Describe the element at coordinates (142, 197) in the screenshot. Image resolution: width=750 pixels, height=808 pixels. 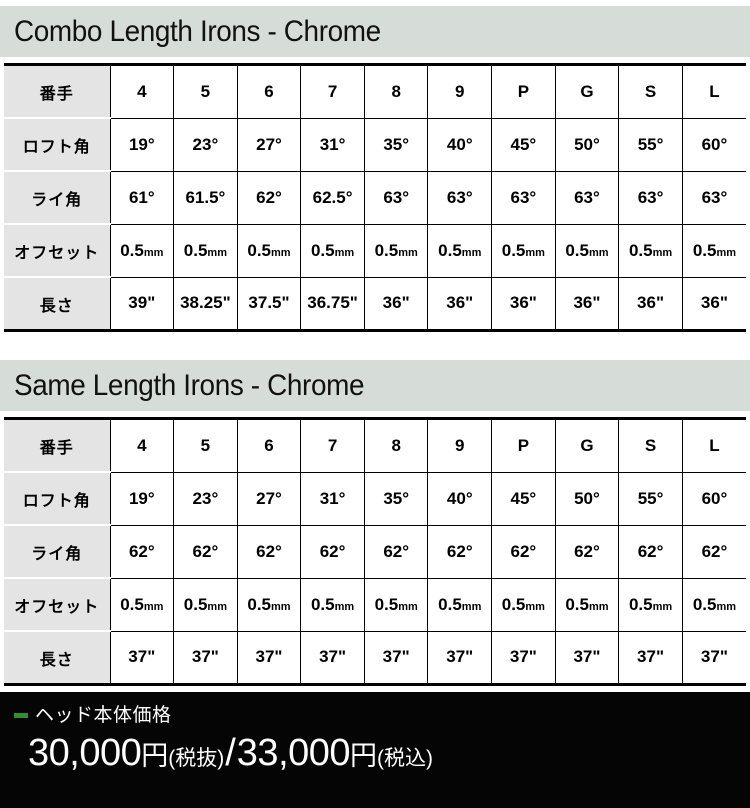
I see `cell-value: 61°` at that location.